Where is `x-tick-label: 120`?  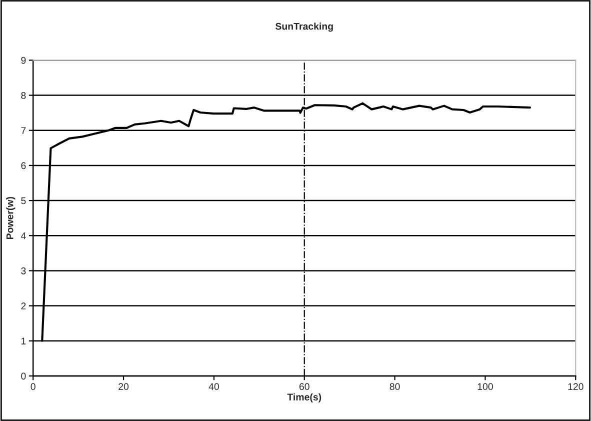 x-tick-label: 120 is located at coordinates (576, 386).